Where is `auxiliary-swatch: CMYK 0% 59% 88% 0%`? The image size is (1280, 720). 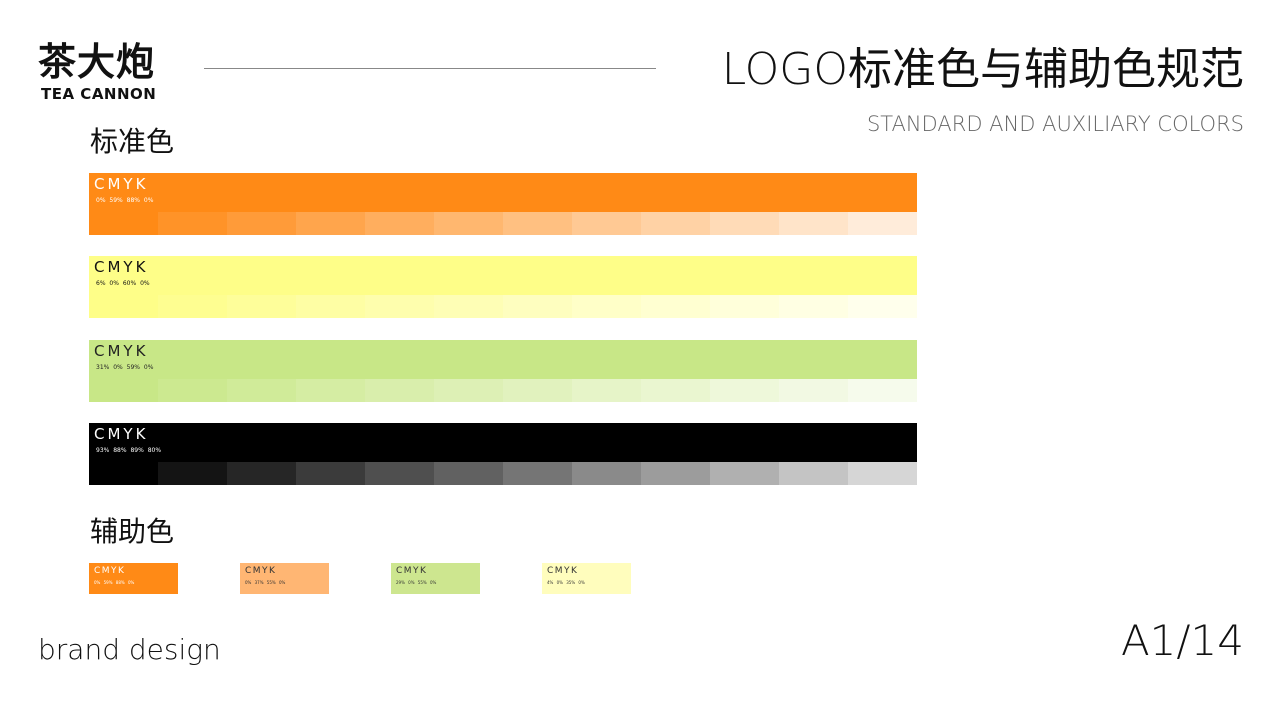
auxiliary-swatch: CMYK 0% 59% 88% 0% is located at coordinates (133, 578).